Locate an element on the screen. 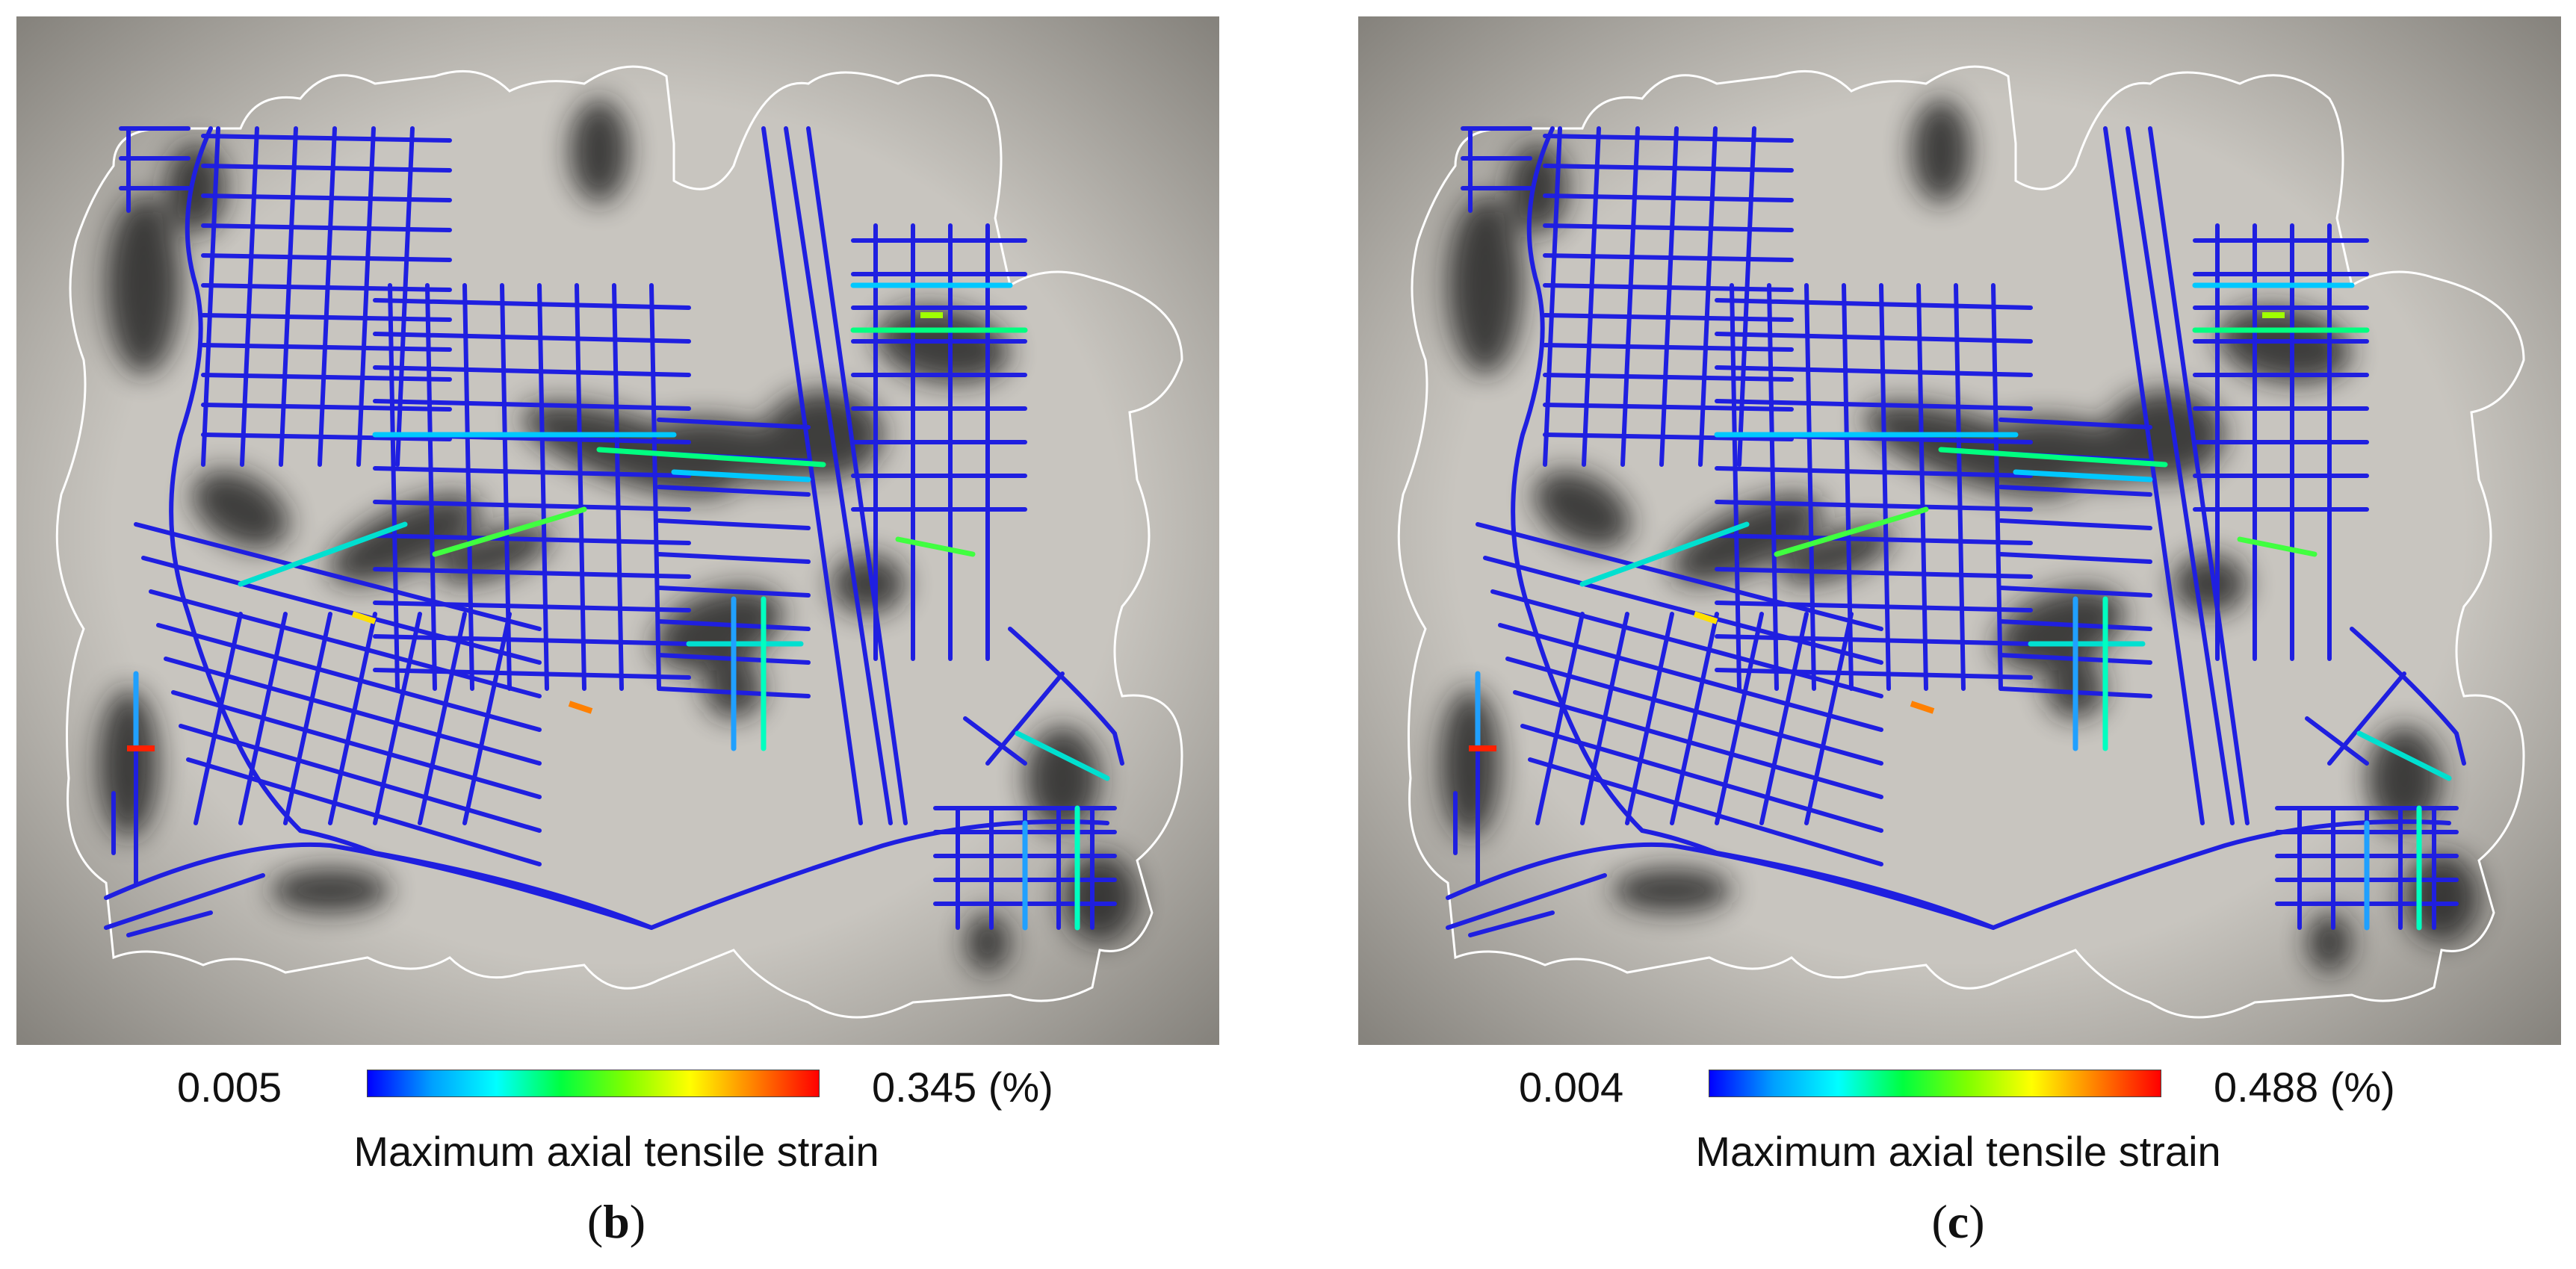 The width and height of the screenshot is (2576, 1269). colorbar-min-label: 0.004 is located at coordinates (1571, 1087).